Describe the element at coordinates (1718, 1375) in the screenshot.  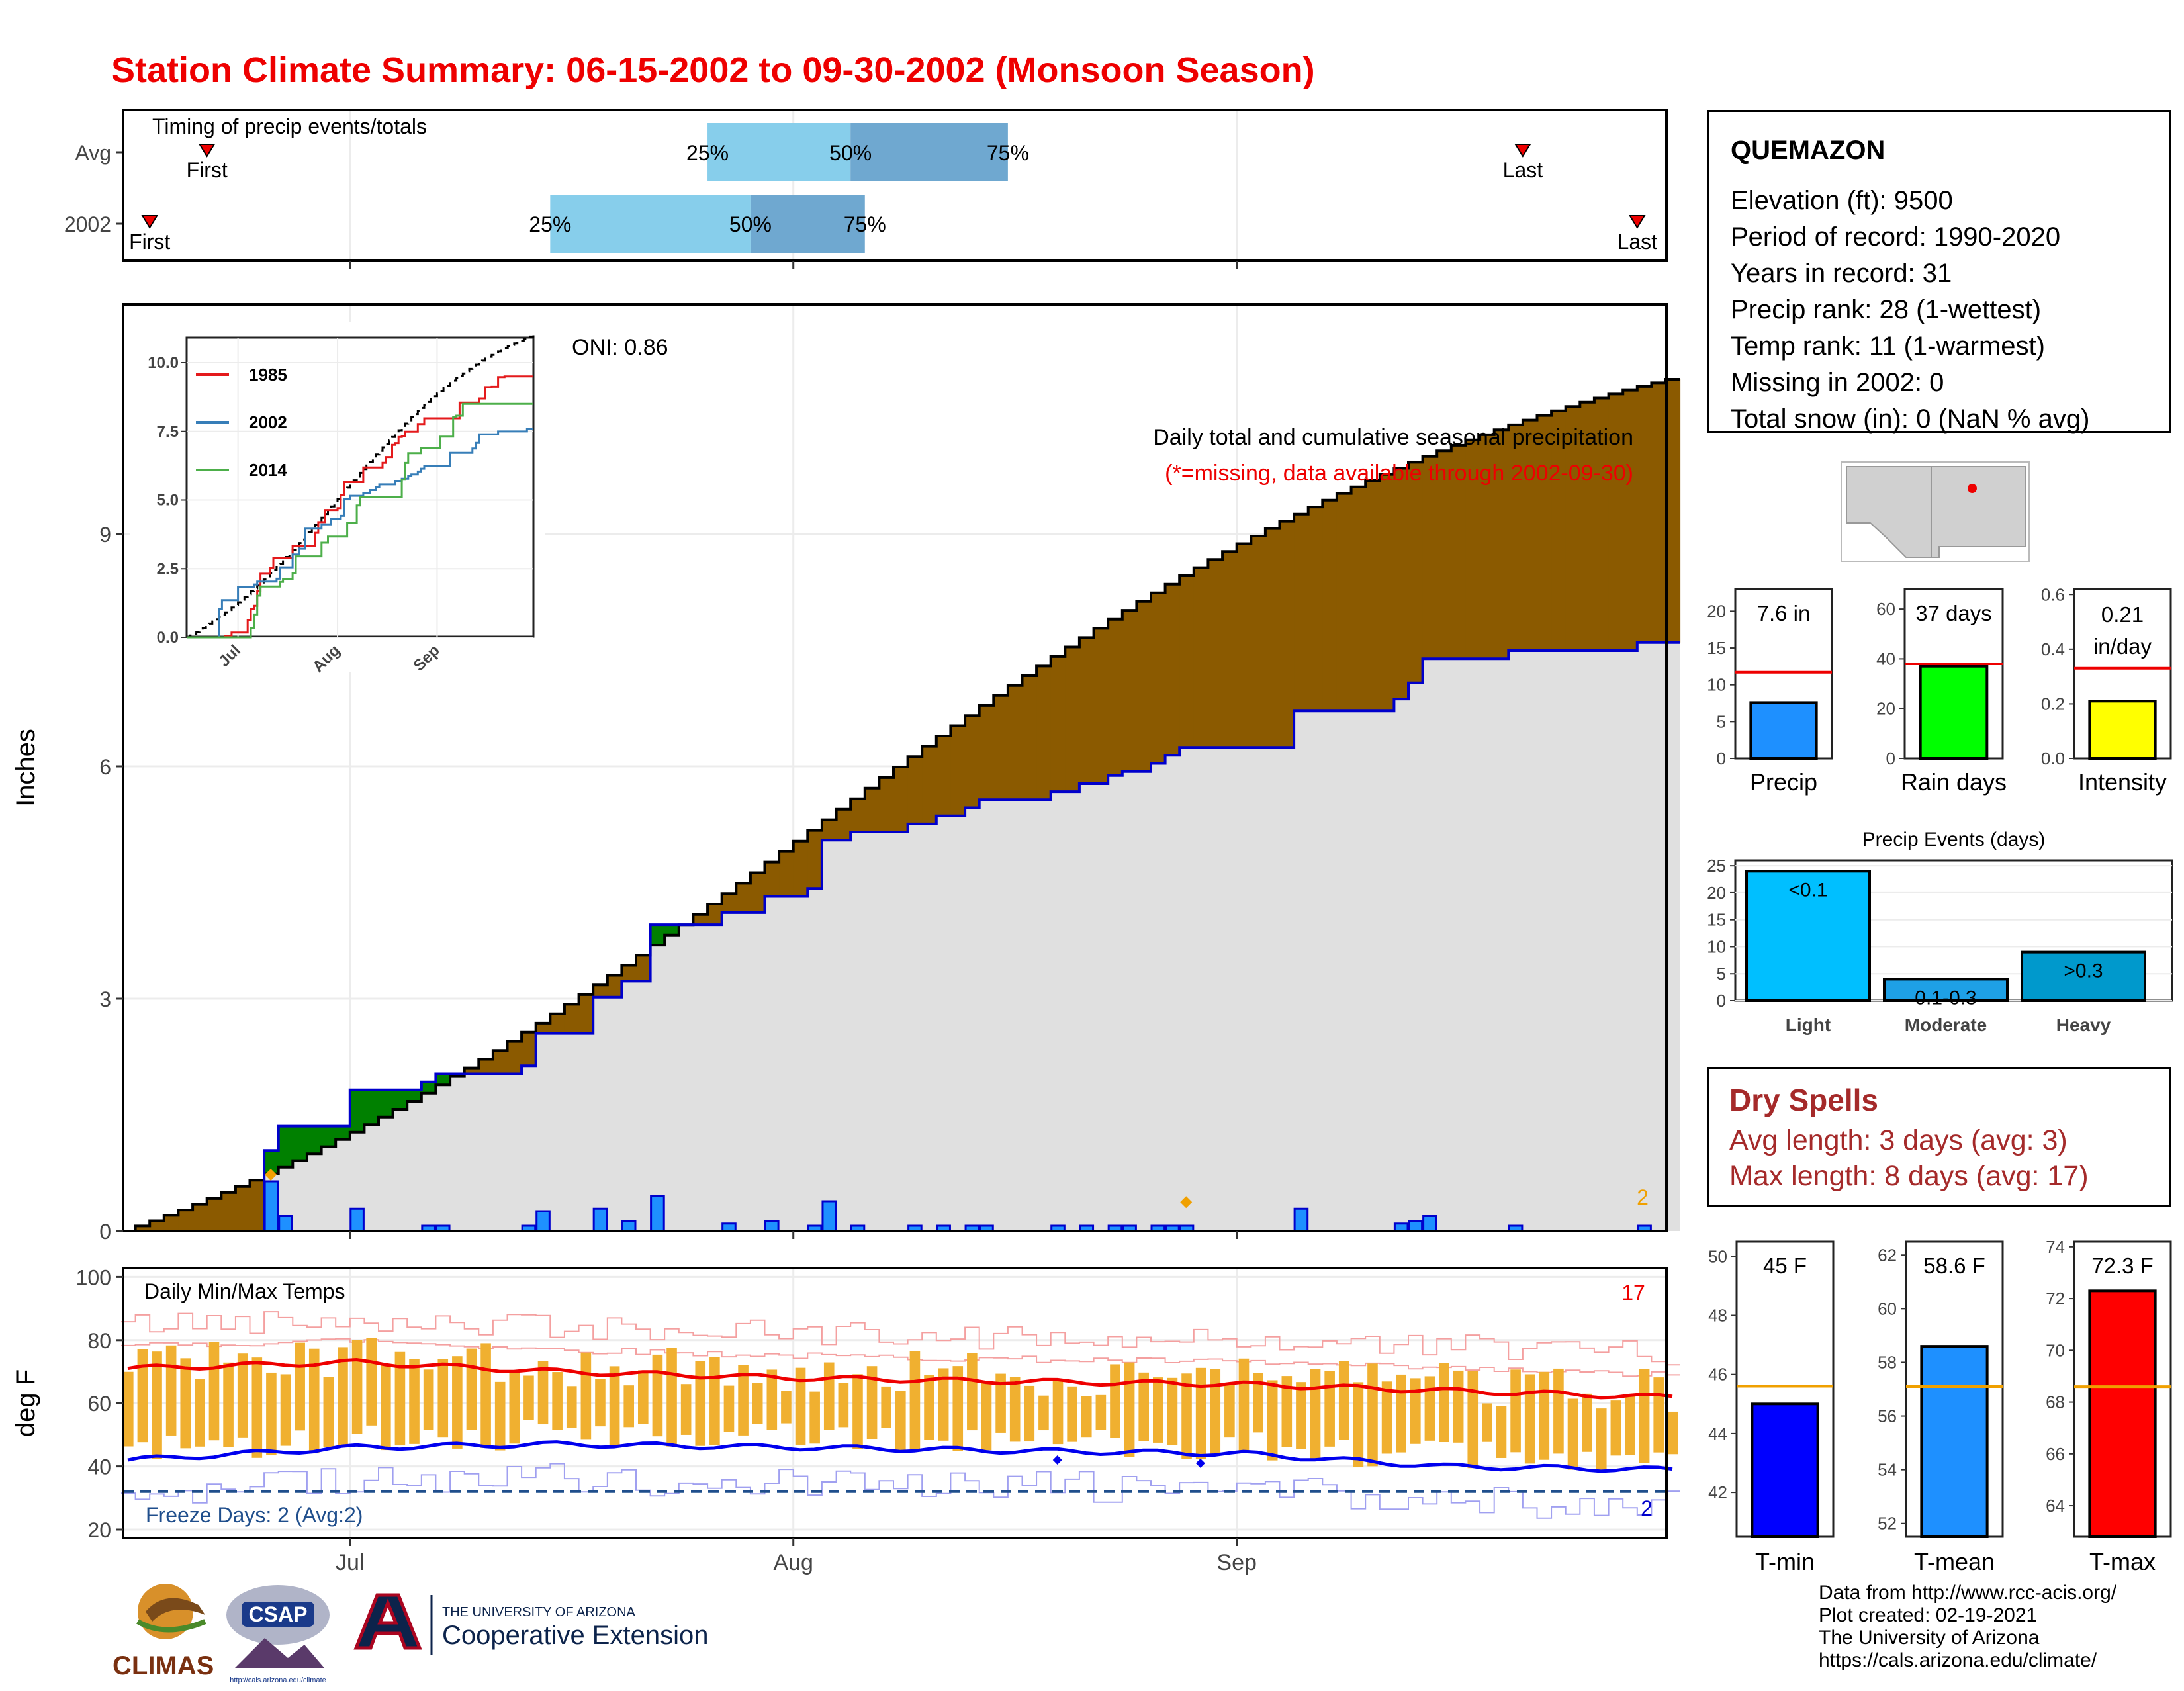
I see `tmin-summary-bar-ytick-label-2: 46` at that location.